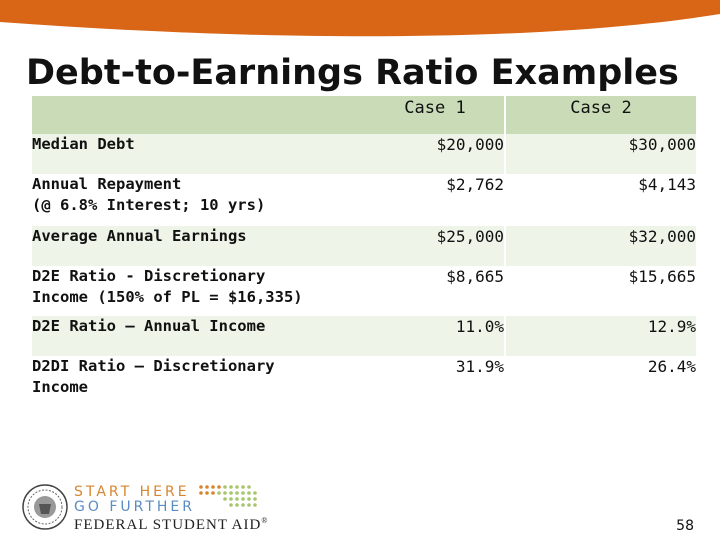 Image resolution: width=720 pixels, height=540 pixels. Describe the element at coordinates (199, 246) in the screenshot. I see `row-label: Average Annual Earnings` at that location.